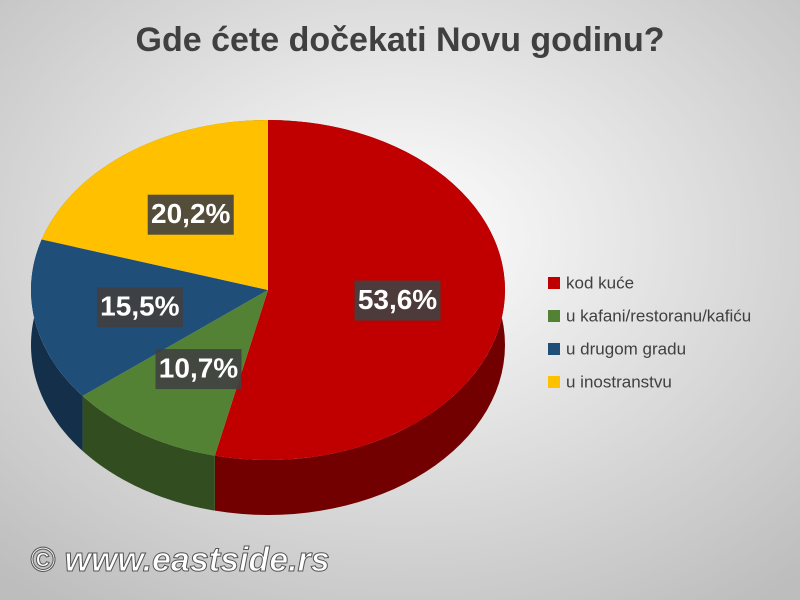 This screenshot has width=800, height=600. I want to click on data-label: 53,6%, so click(397, 299).